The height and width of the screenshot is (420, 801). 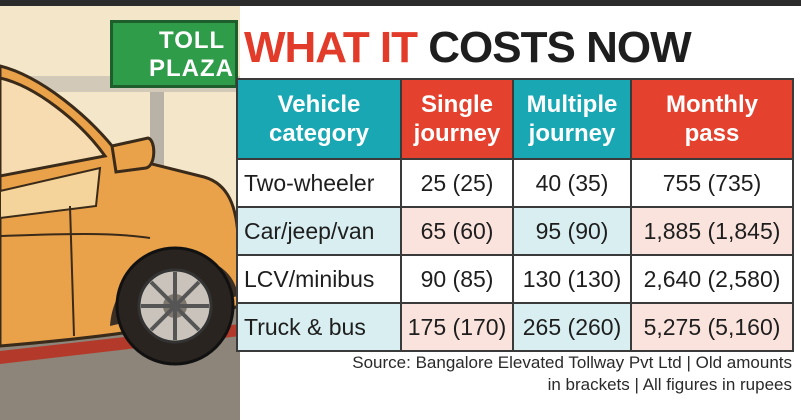 What do you see at coordinates (319, 119) in the screenshot?
I see `header-vehicle-category: Vehicle category` at bounding box center [319, 119].